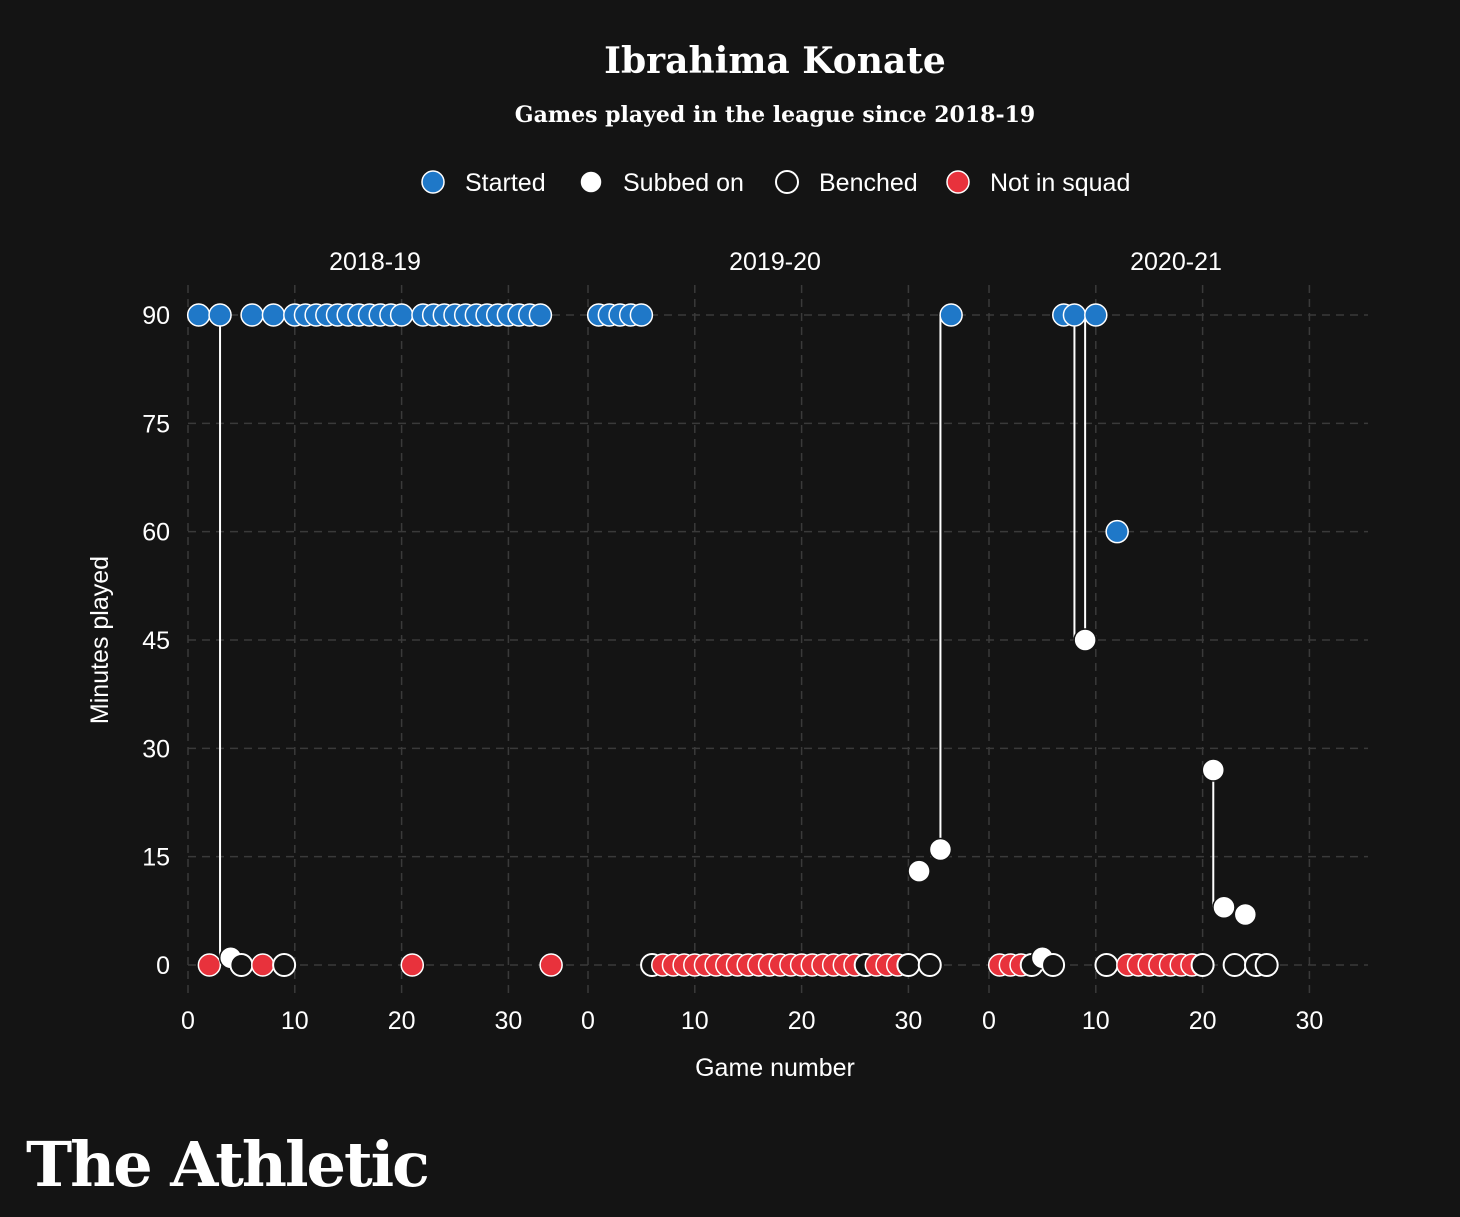 This screenshot has height=1217, width=1460. What do you see at coordinates (591, 182) in the screenshot?
I see `legend-marker-subbed` at bounding box center [591, 182].